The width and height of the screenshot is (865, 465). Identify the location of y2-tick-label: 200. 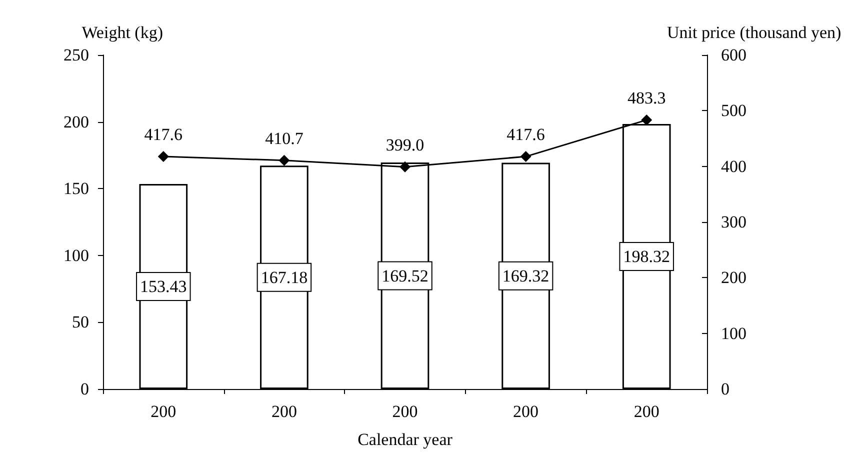
(733, 278).